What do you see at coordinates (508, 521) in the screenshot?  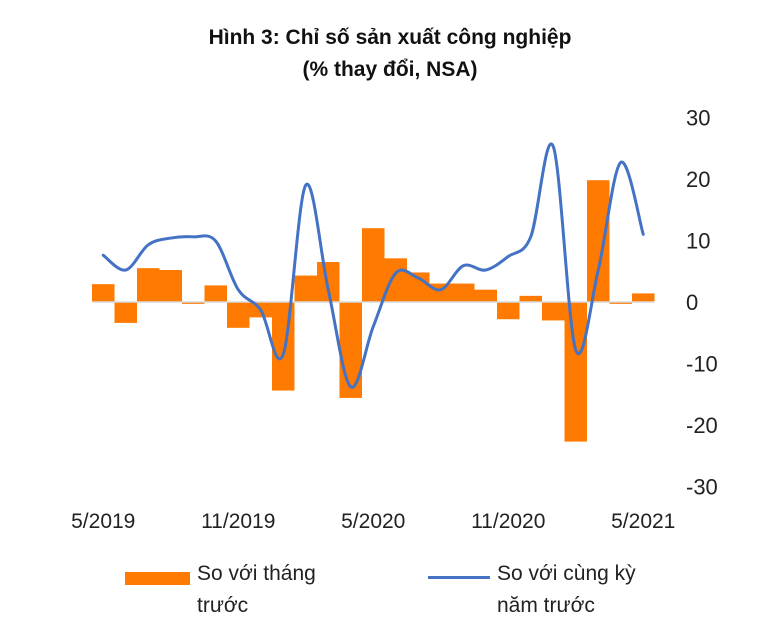 I see `x-tick-label: 11/2020` at bounding box center [508, 521].